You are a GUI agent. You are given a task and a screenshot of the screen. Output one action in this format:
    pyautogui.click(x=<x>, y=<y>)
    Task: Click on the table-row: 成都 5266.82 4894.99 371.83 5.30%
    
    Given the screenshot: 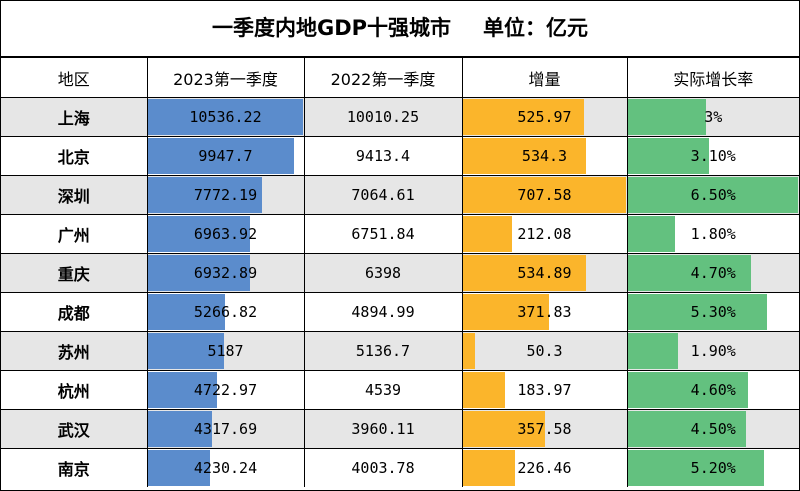 What is the action you would take?
    pyautogui.click(x=400, y=312)
    